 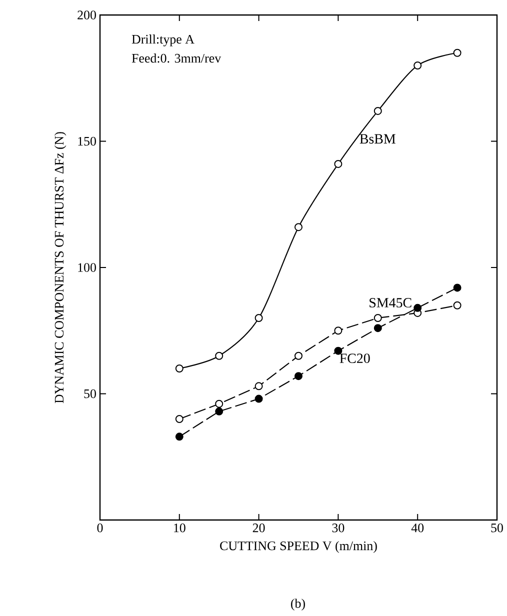 What do you see at coordinates (338, 528) in the screenshot?
I see `x-tick-label: 30` at bounding box center [338, 528].